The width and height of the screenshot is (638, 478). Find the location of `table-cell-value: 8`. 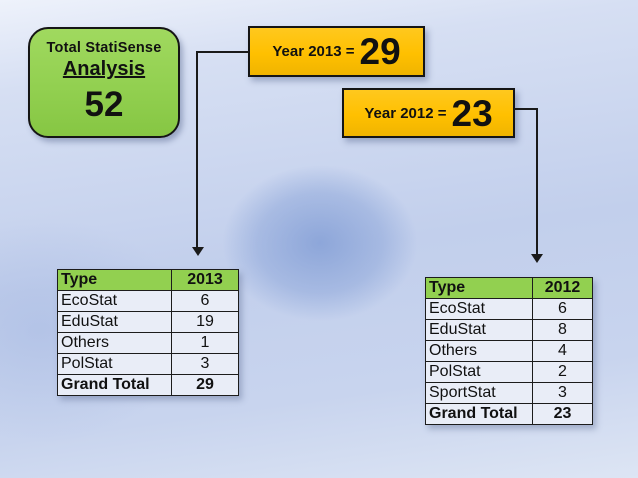

table-cell-value: 8 is located at coordinates (562, 330).